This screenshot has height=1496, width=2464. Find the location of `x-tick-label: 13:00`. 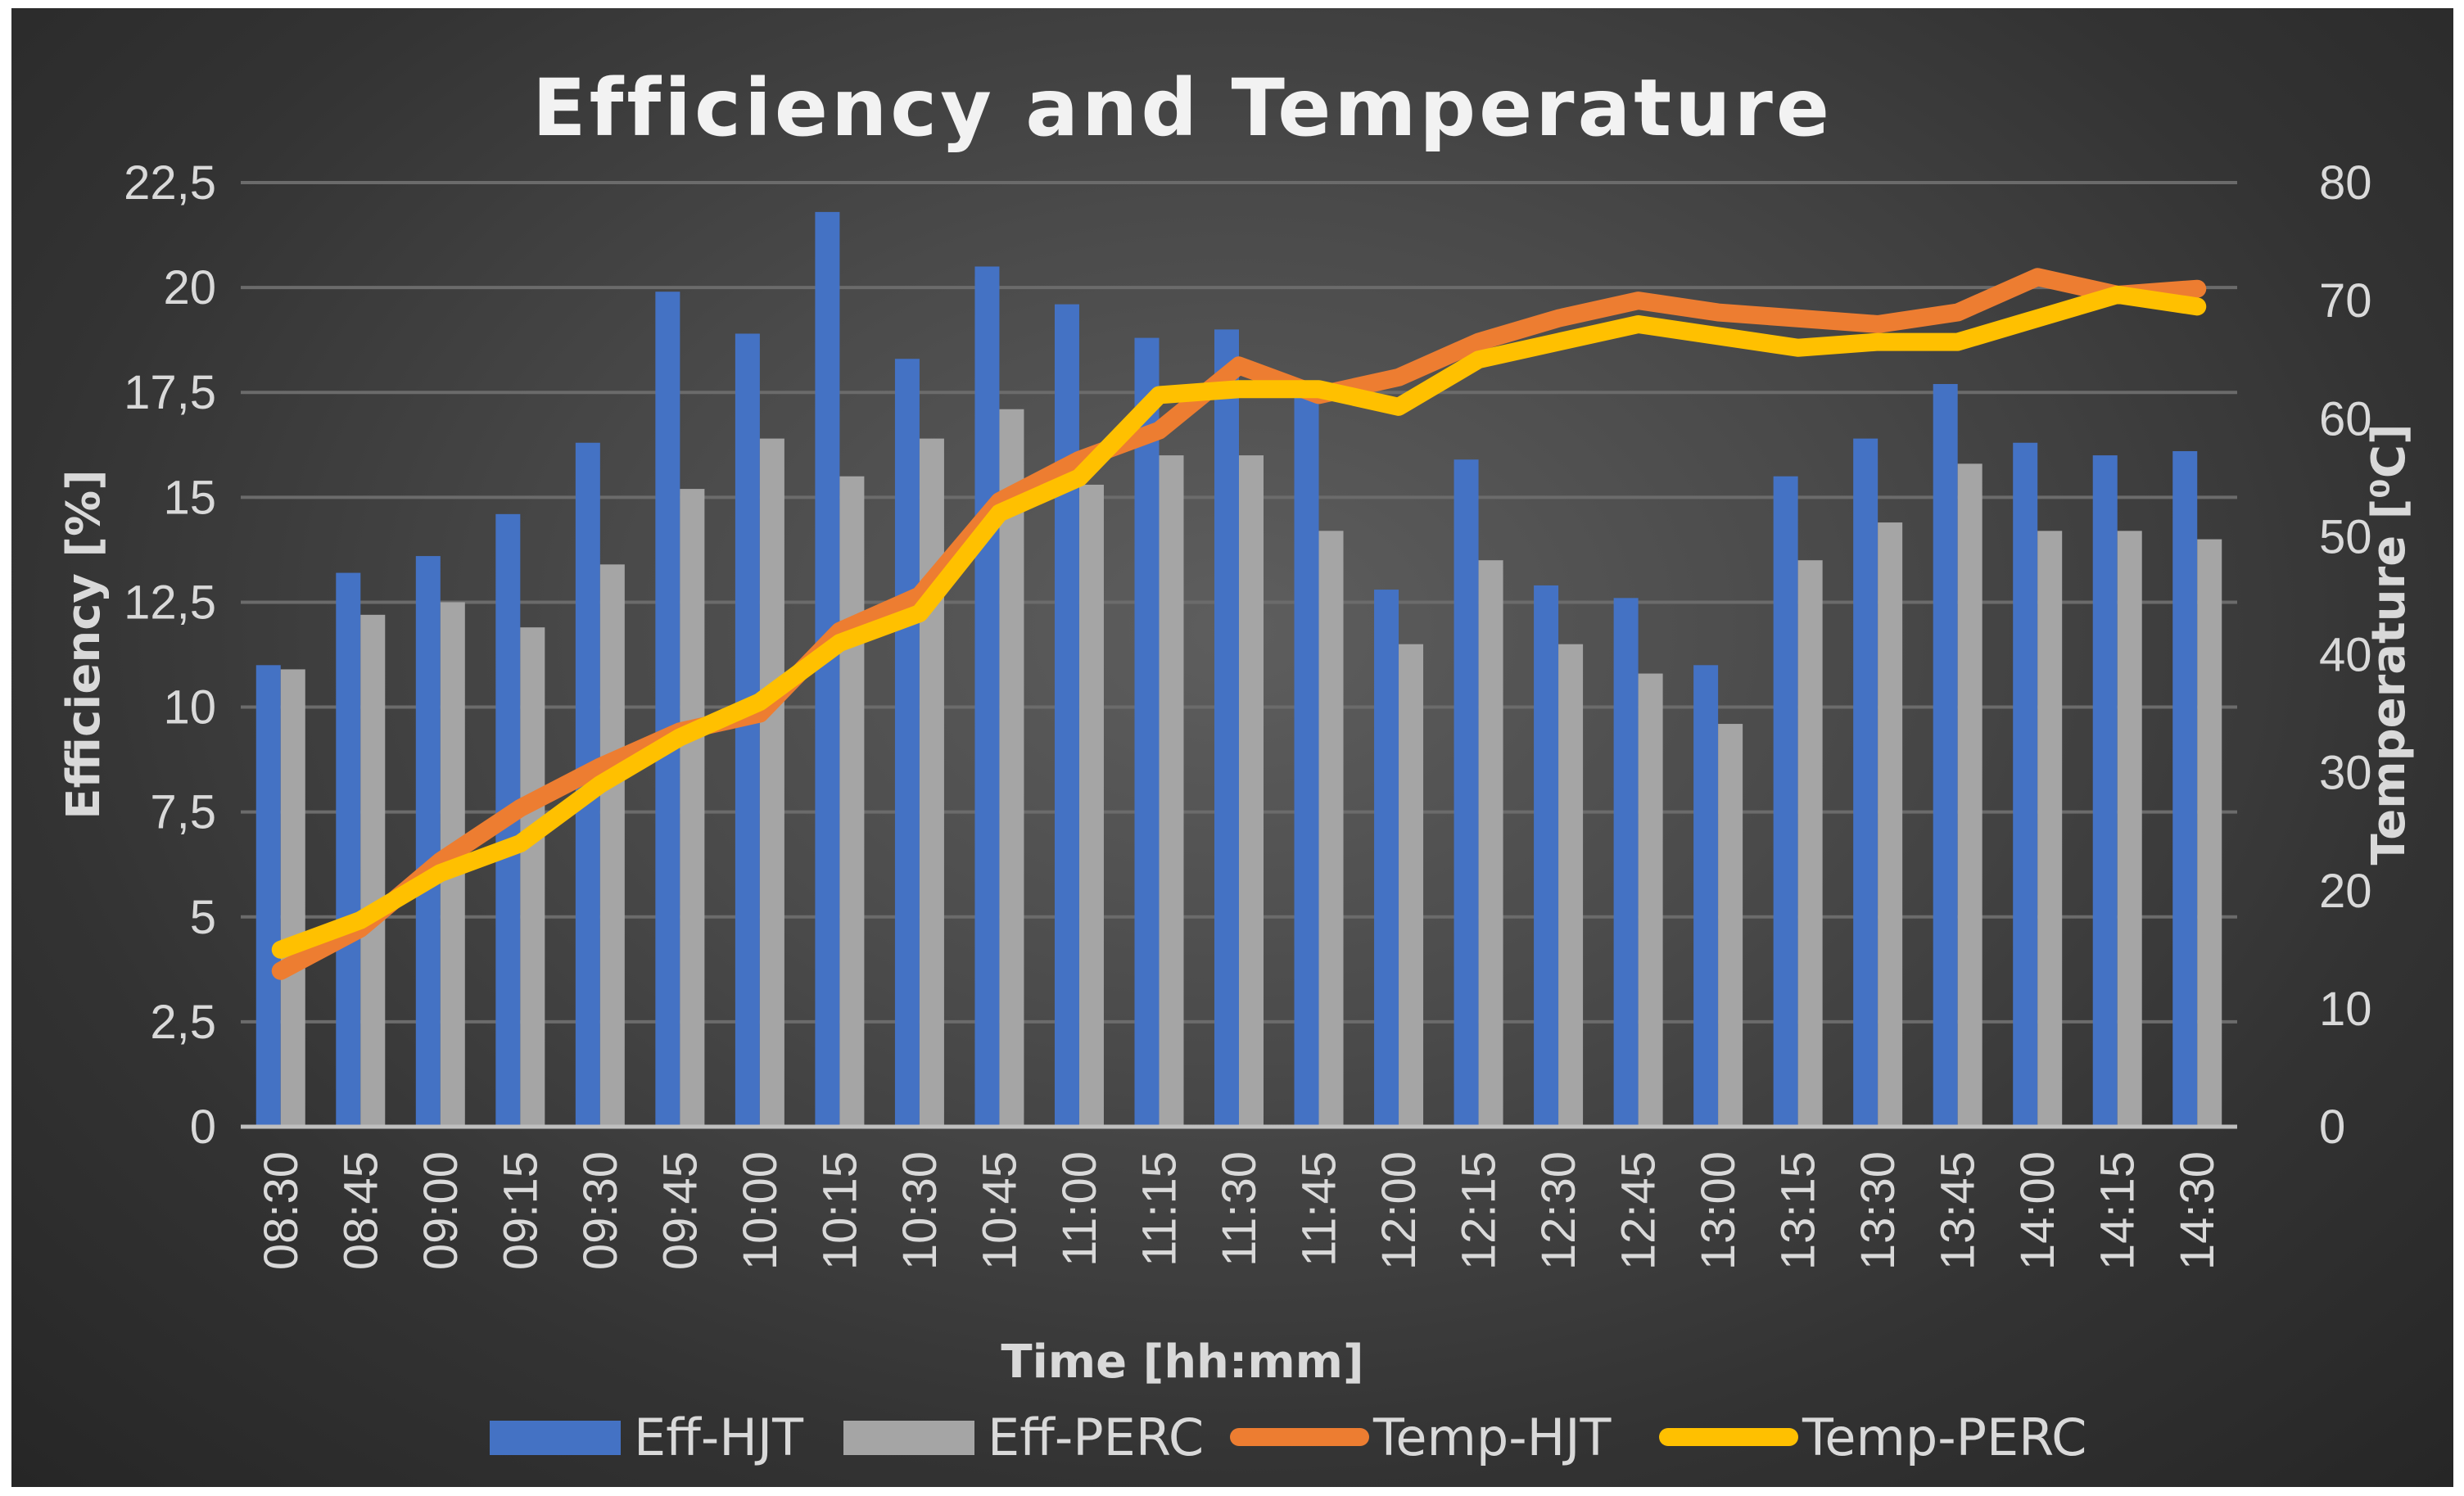

x-tick-label: 13:00 is located at coordinates (1718, 1210).